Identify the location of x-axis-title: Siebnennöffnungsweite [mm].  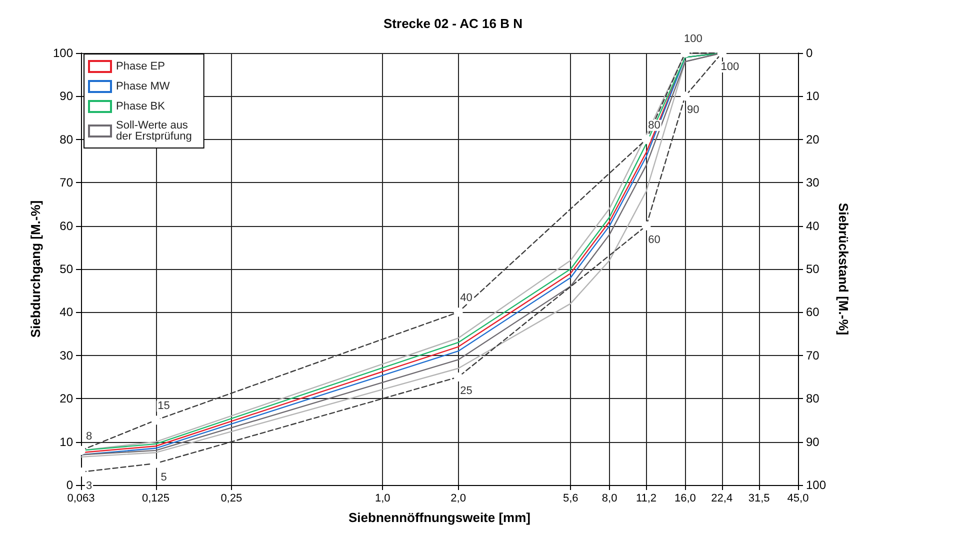
(439, 517).